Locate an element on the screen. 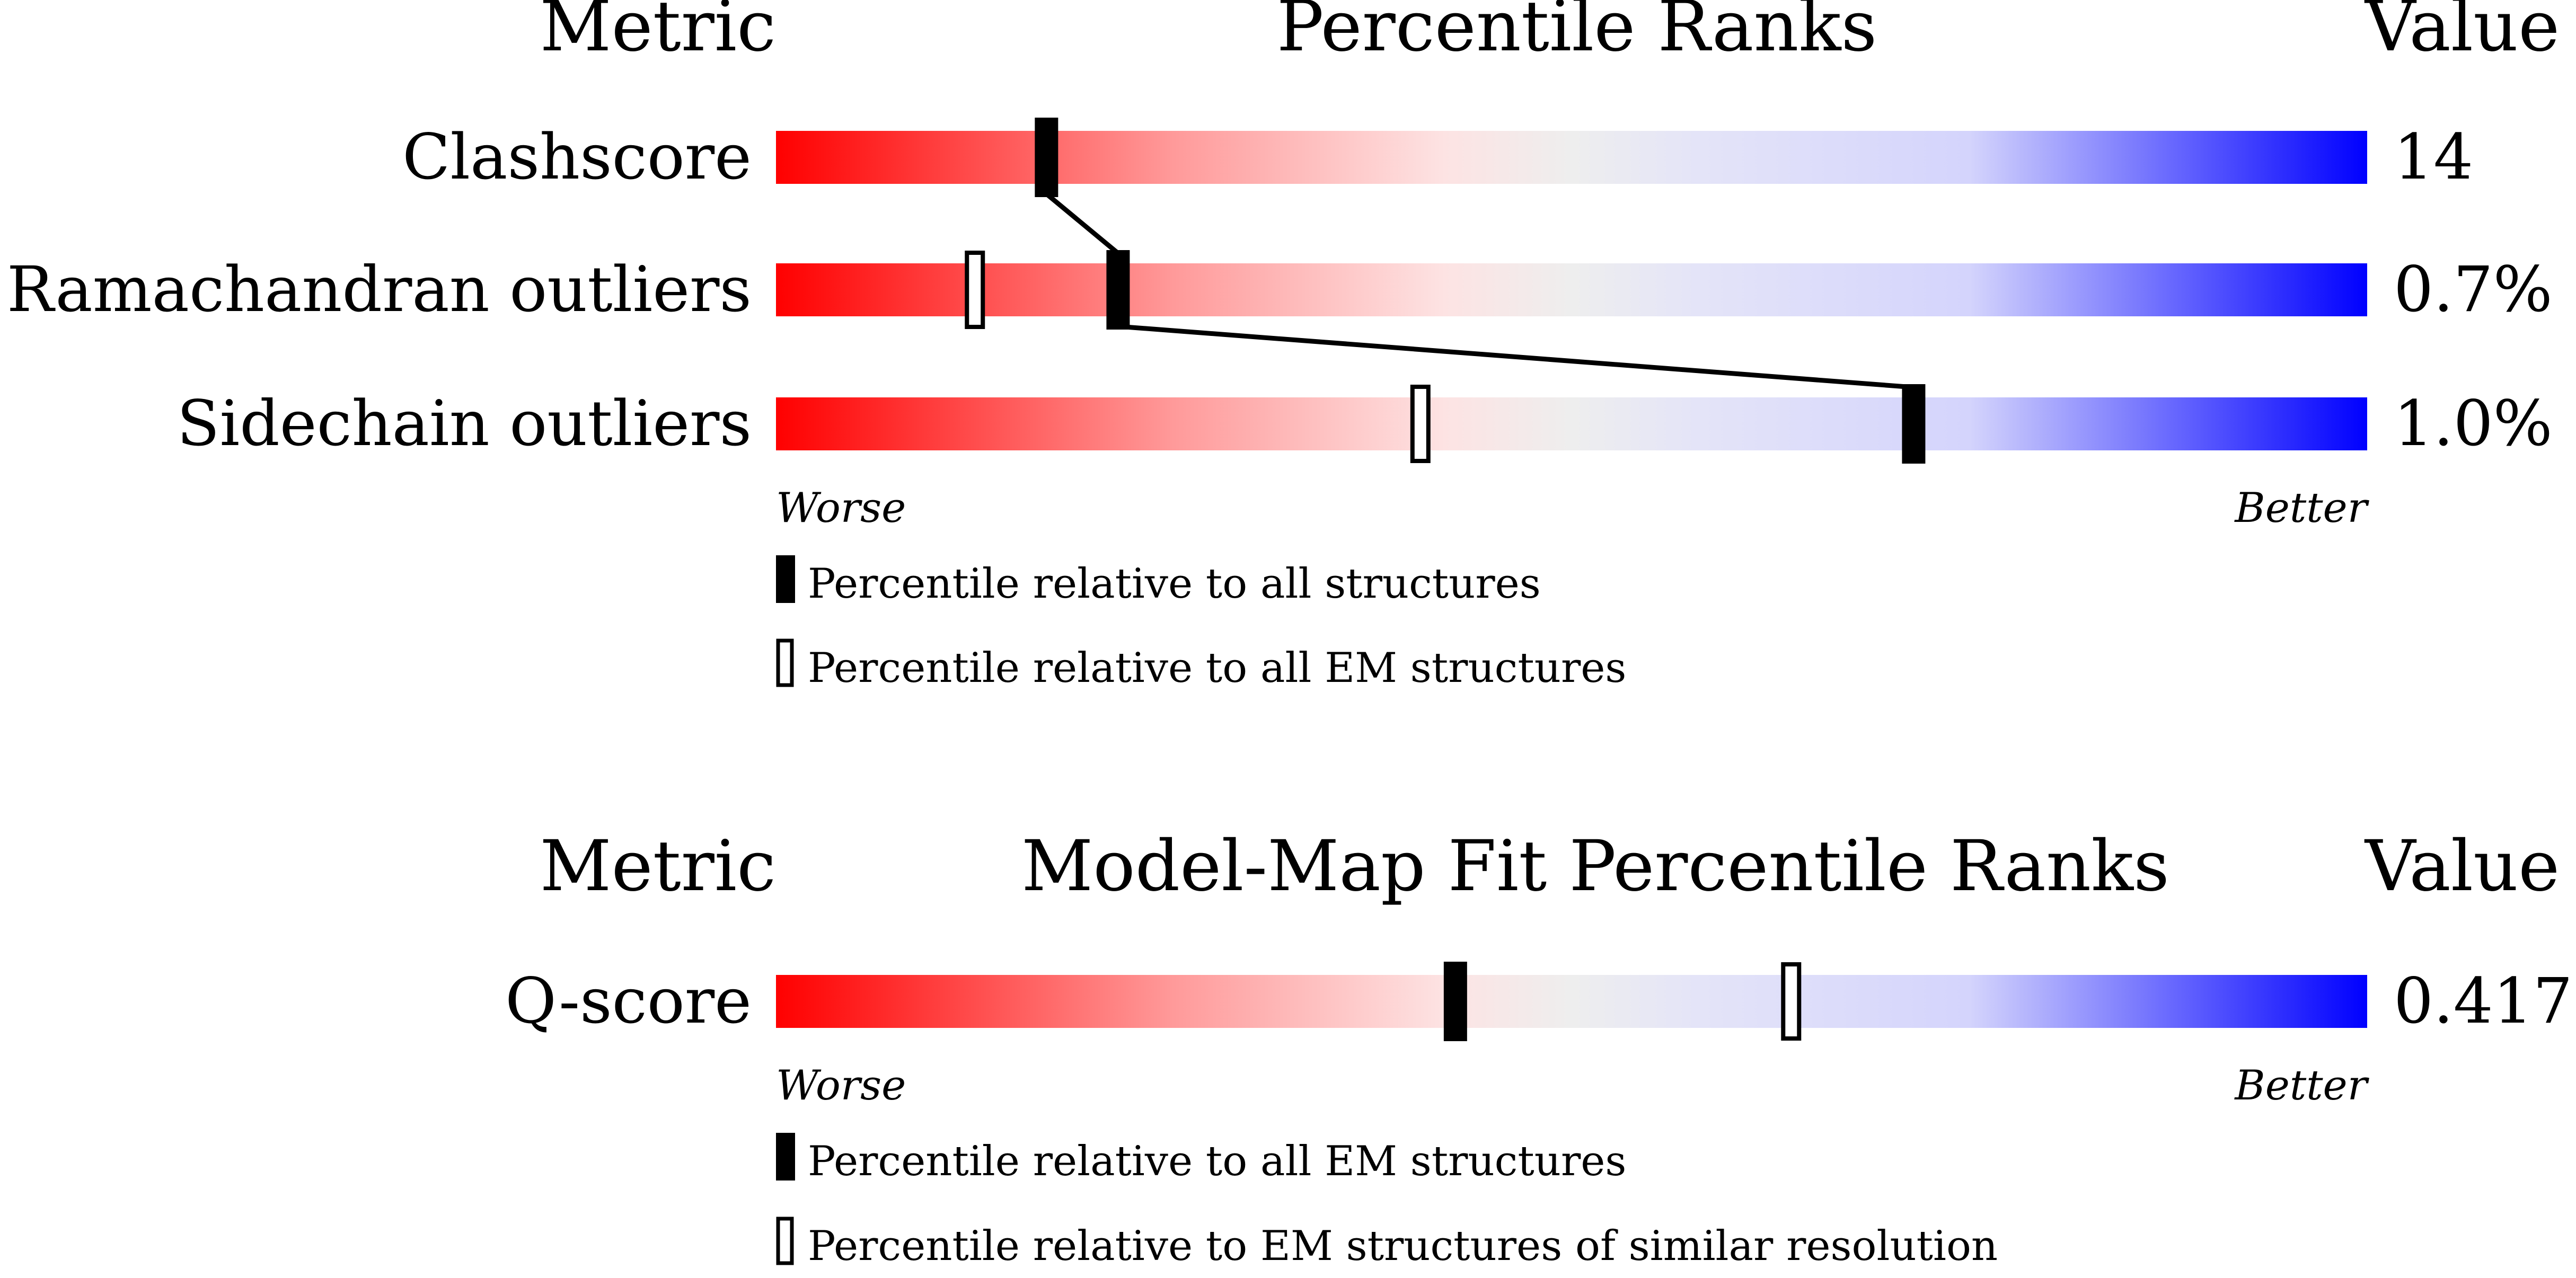  metric-value: 1.0% is located at coordinates (2473, 423).